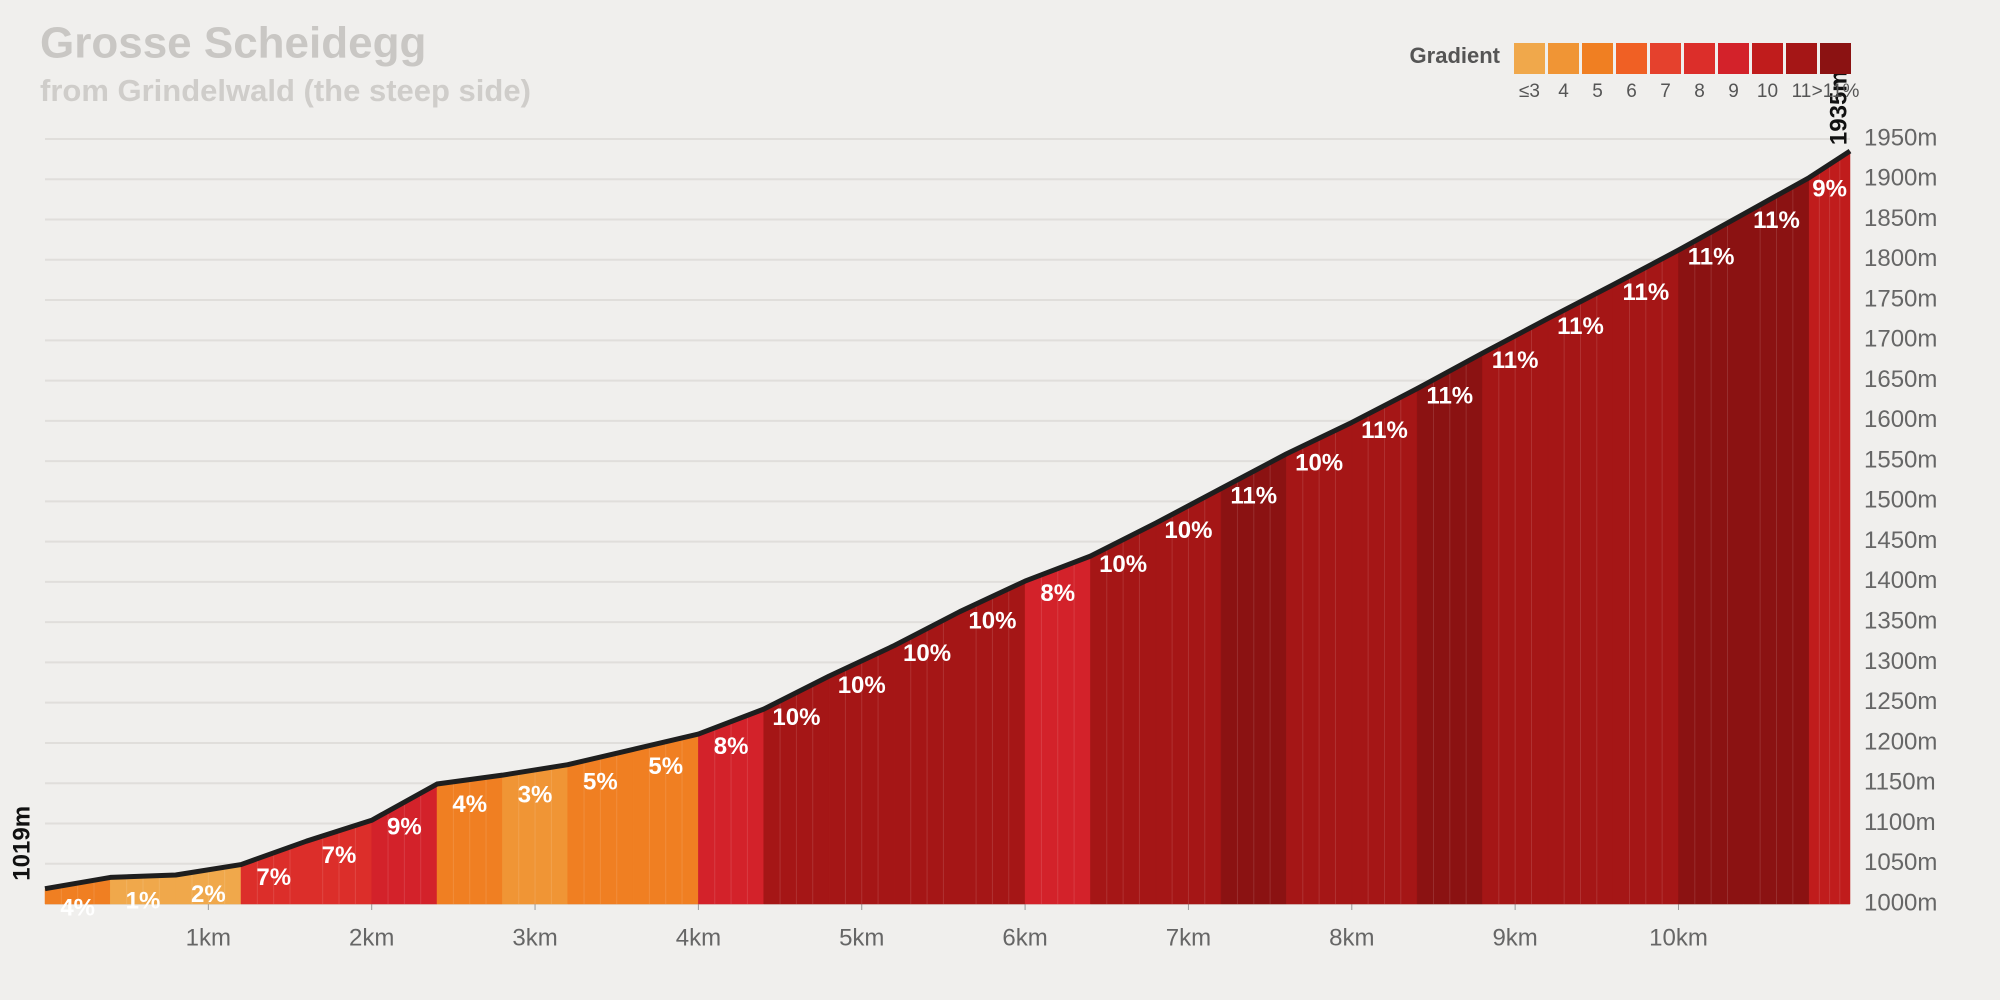 Image resolution: width=2000 pixels, height=1000 pixels. Describe the element at coordinates (1900, 621) in the screenshot. I see `y-tick-label: 1350m` at that location.